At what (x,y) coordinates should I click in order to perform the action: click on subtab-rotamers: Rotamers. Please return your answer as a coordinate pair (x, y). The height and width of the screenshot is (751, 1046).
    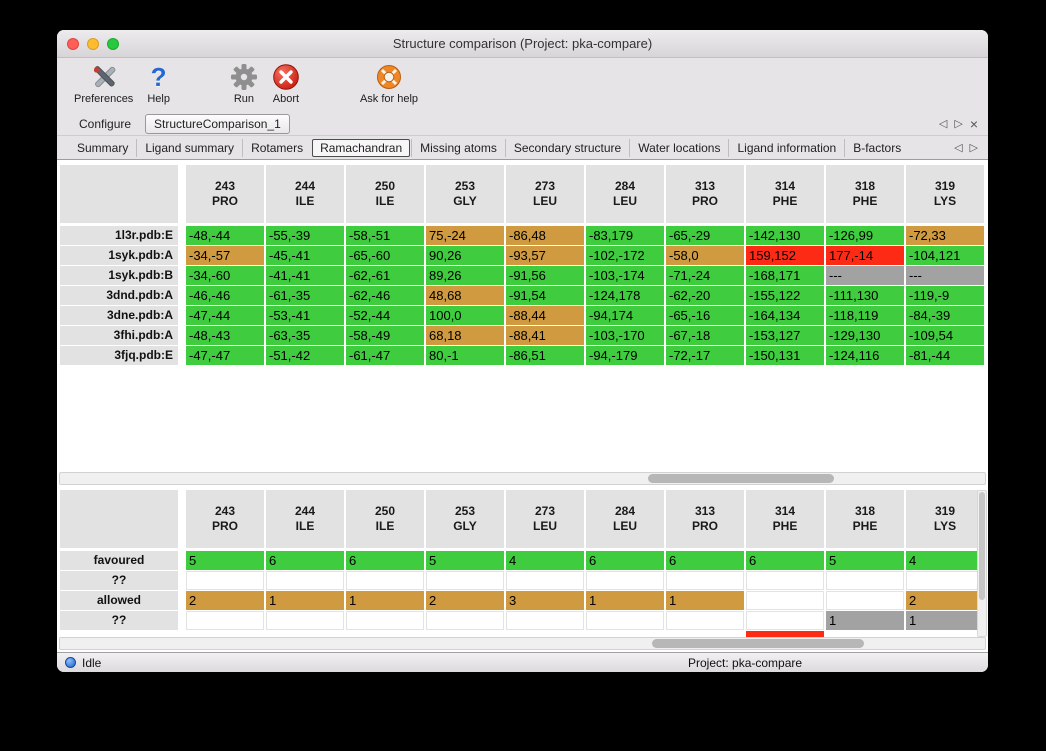
    Looking at the image, I should click on (276, 147).